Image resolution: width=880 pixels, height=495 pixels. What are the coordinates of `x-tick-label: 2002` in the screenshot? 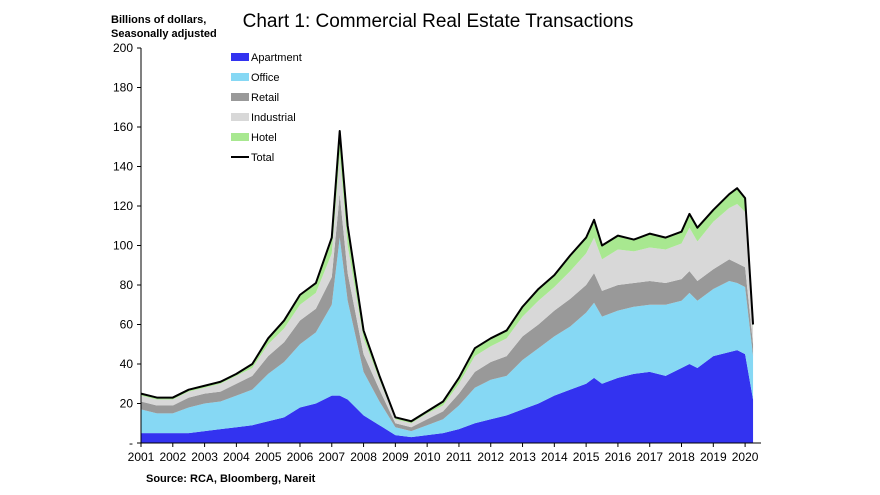 It's located at (172, 457).